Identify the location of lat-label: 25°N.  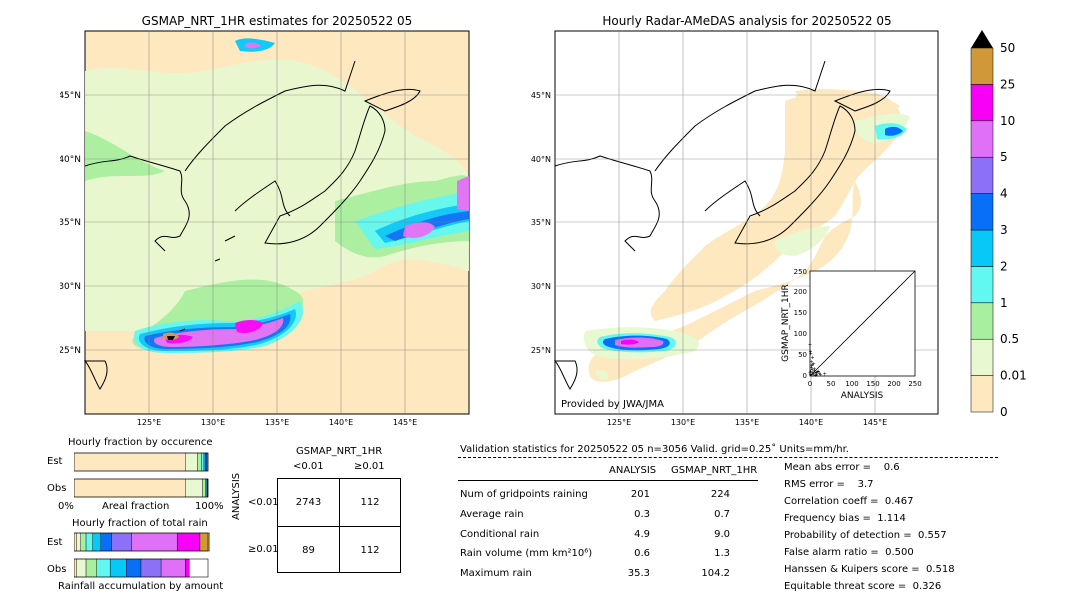
(541, 350).